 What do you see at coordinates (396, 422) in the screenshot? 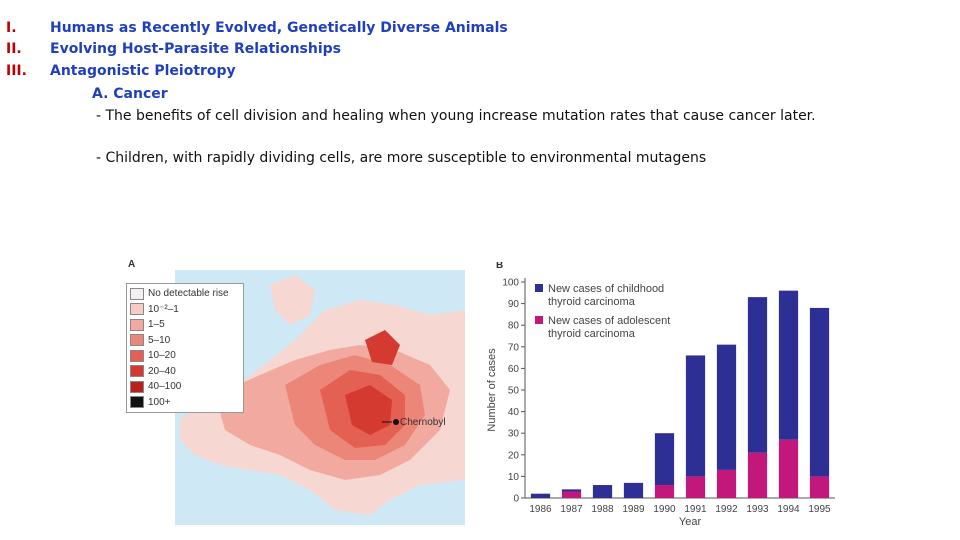
I see `chernobyl-marker` at bounding box center [396, 422].